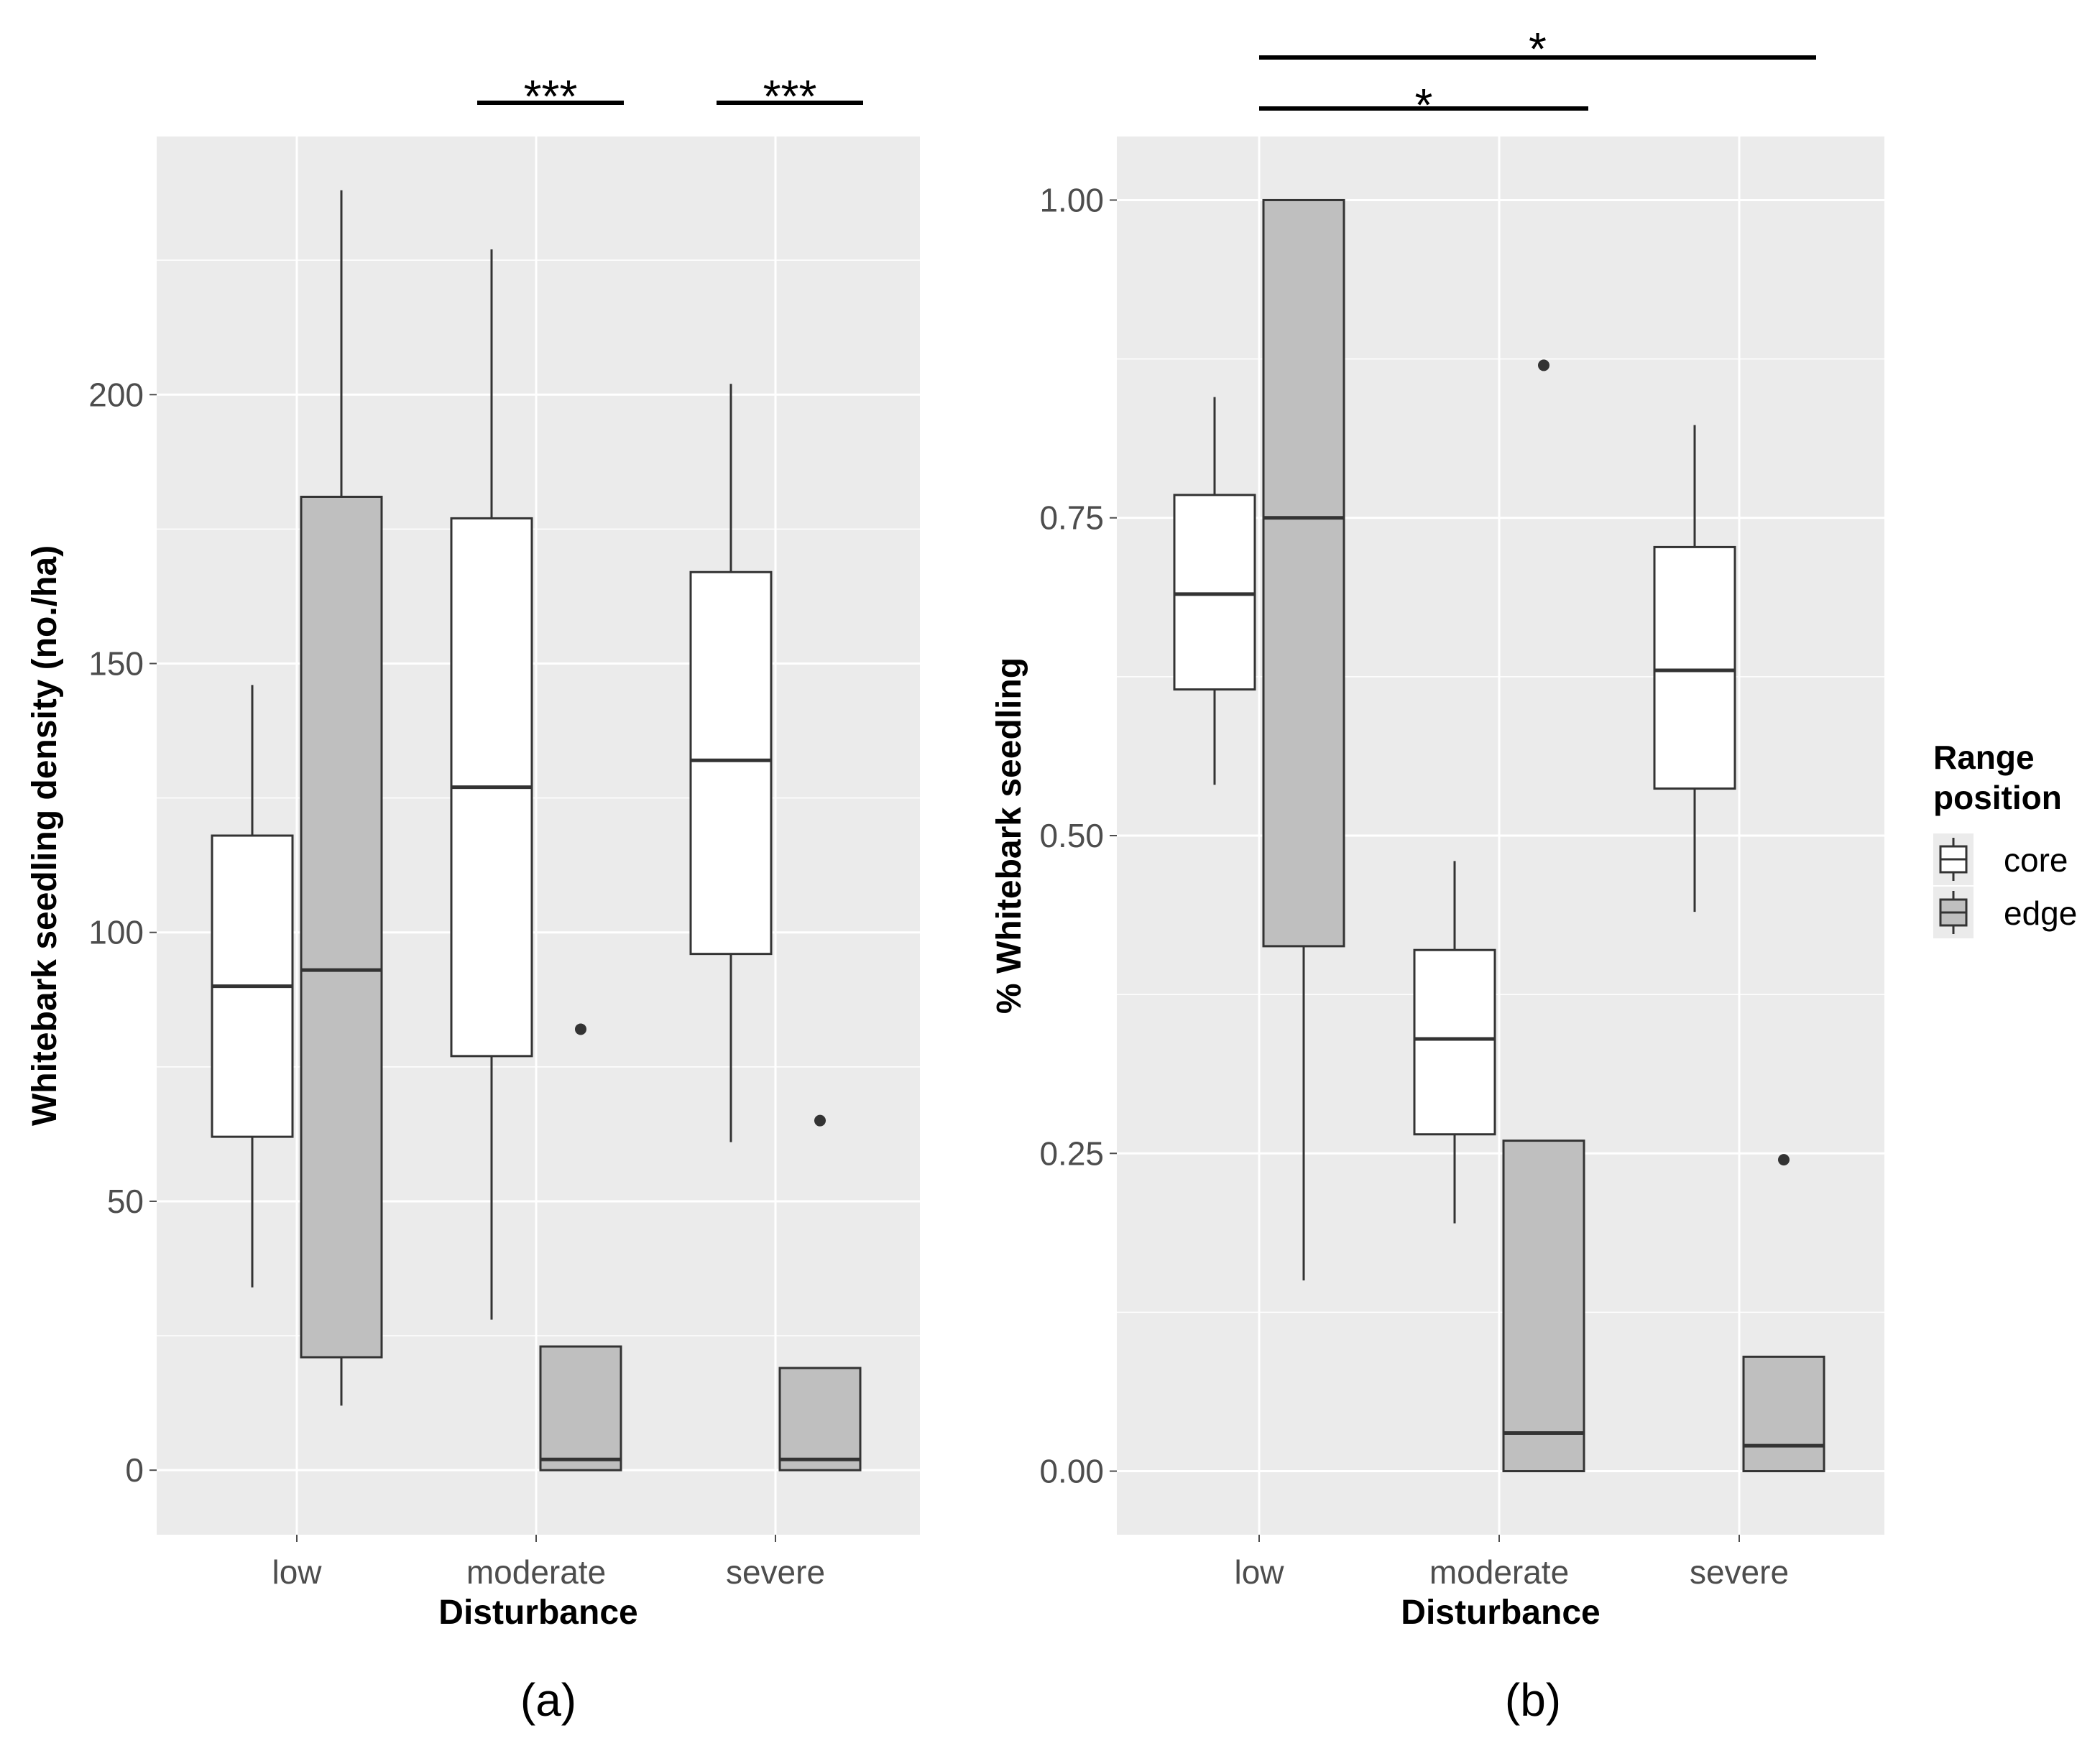 The width and height of the screenshot is (2100, 1756). Describe the element at coordinates (1009, 836) in the screenshot. I see `y-axis-title: % Whitebark seedling` at that location.